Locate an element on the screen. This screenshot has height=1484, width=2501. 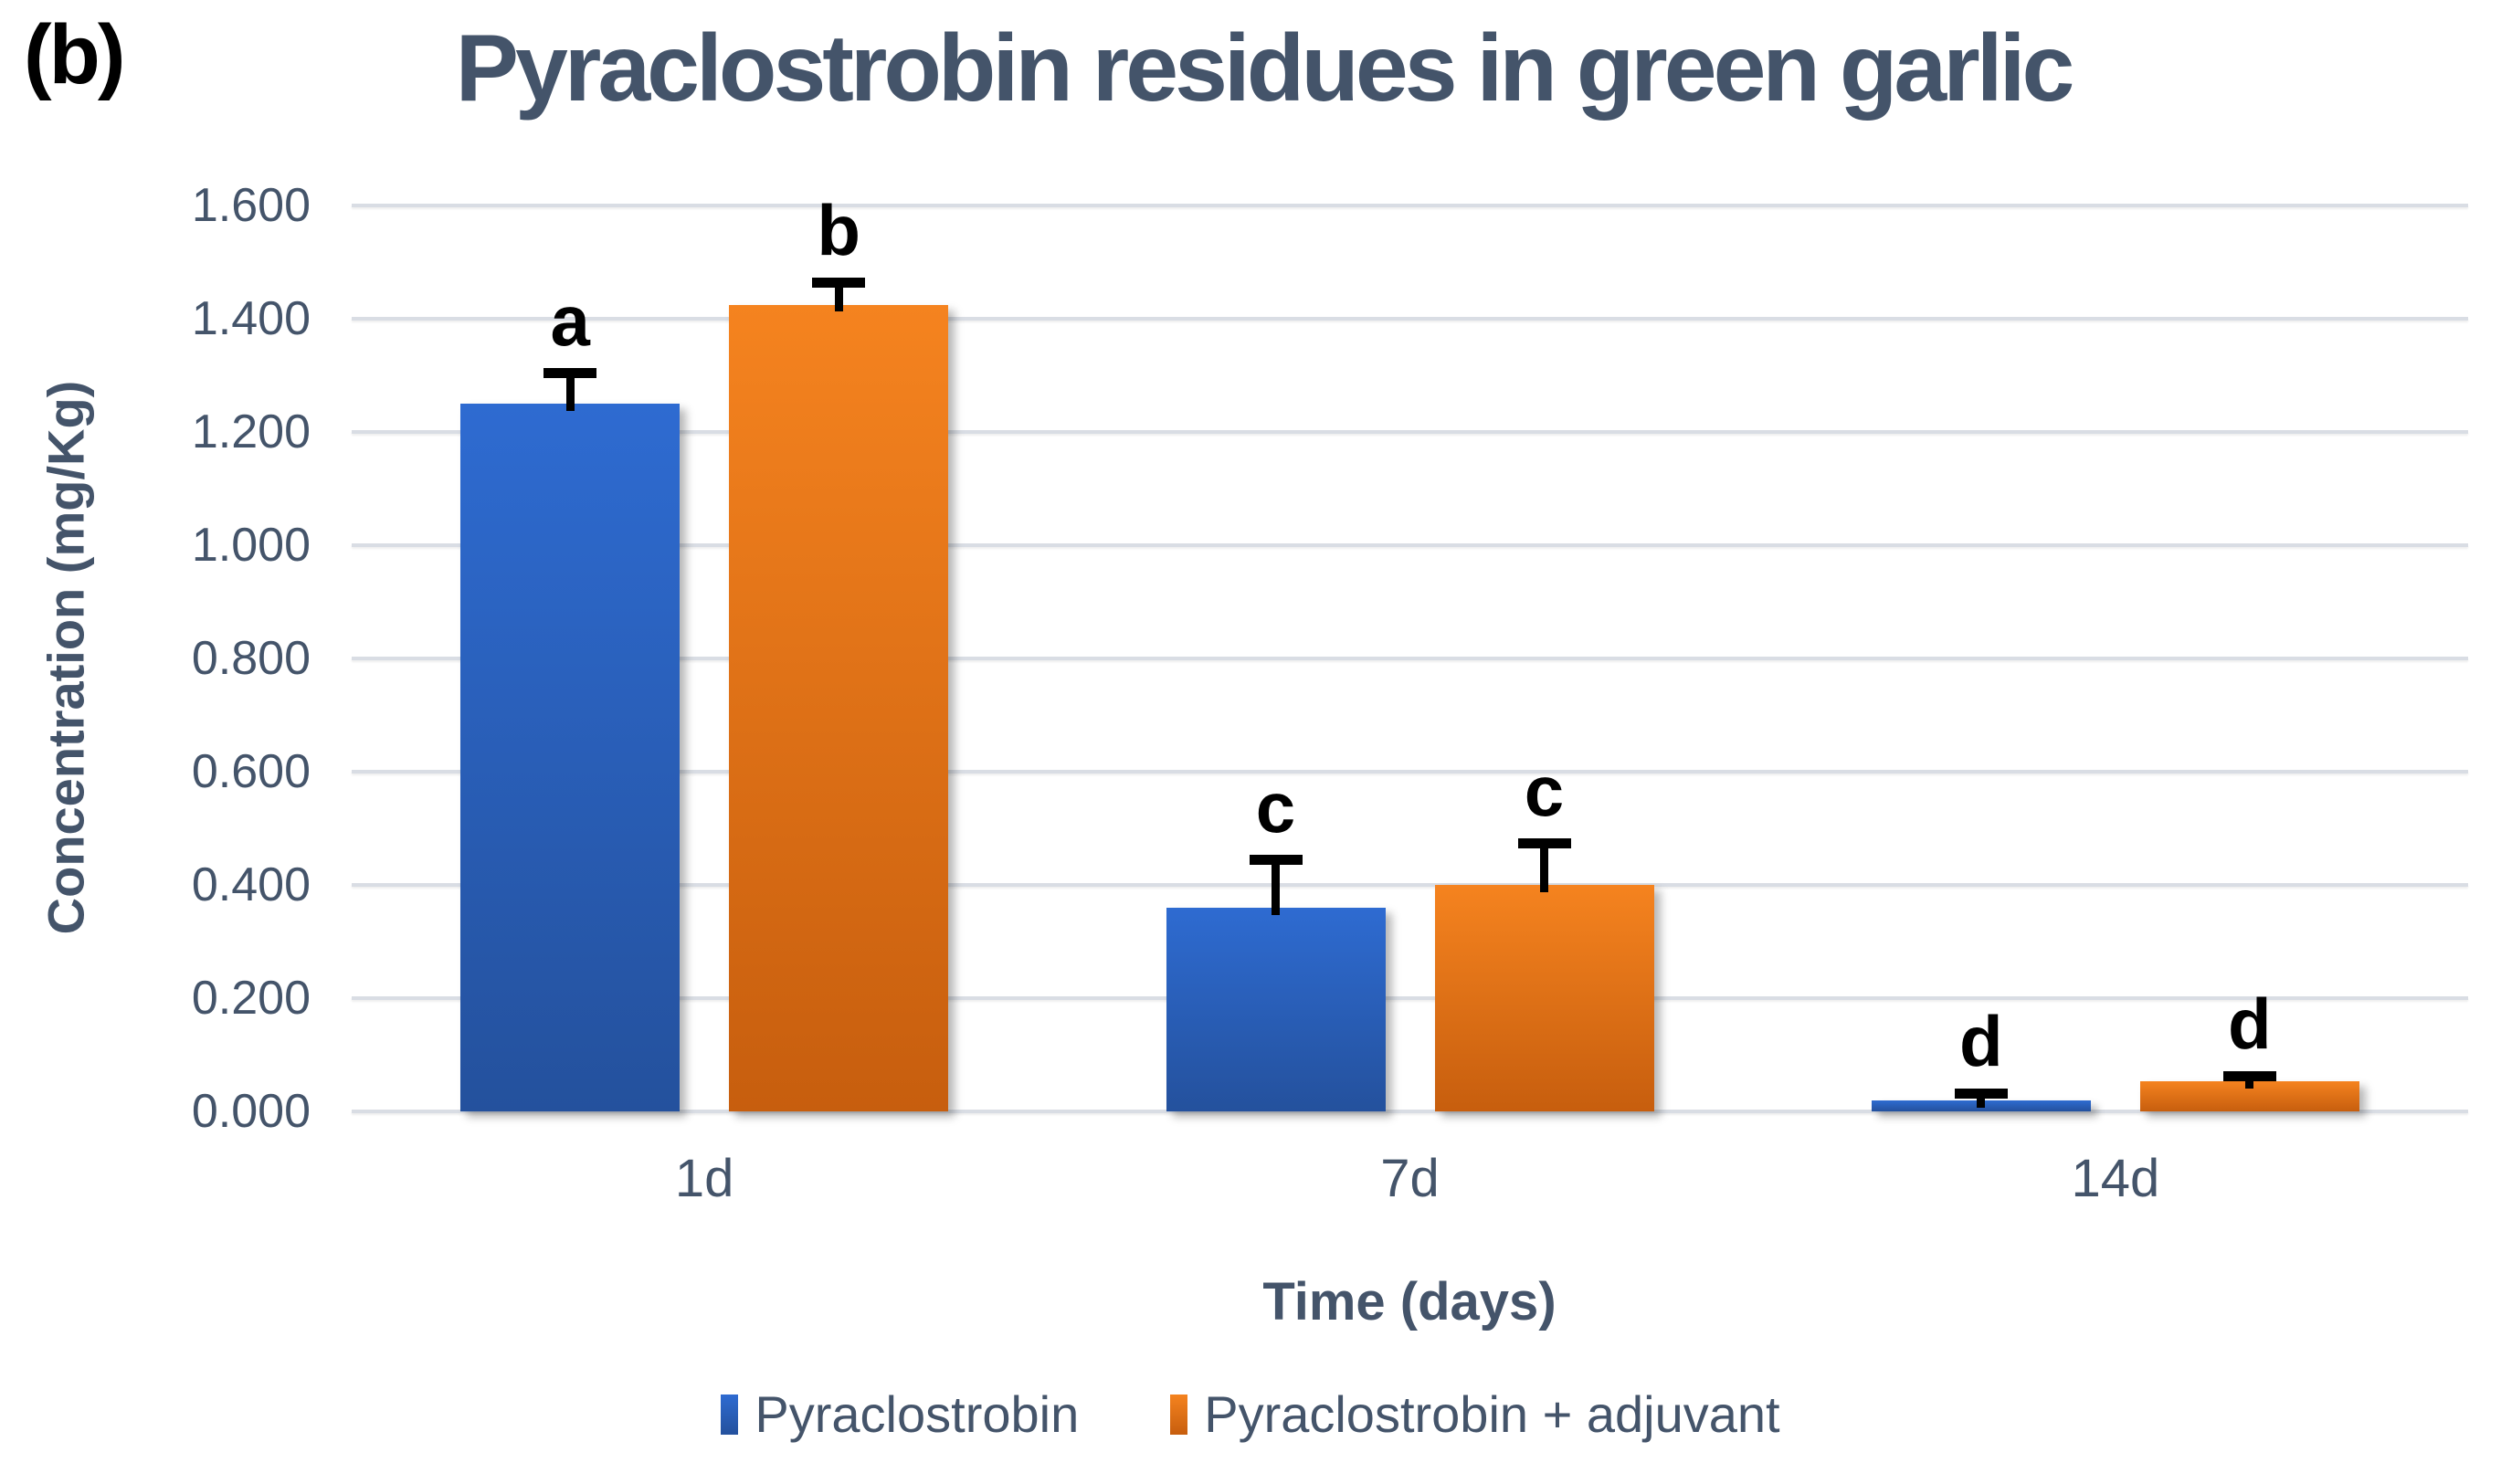
chart-legend: Pyraclostrobin Pyraclostrobin + adjuvant is located at coordinates (1250, 1414).